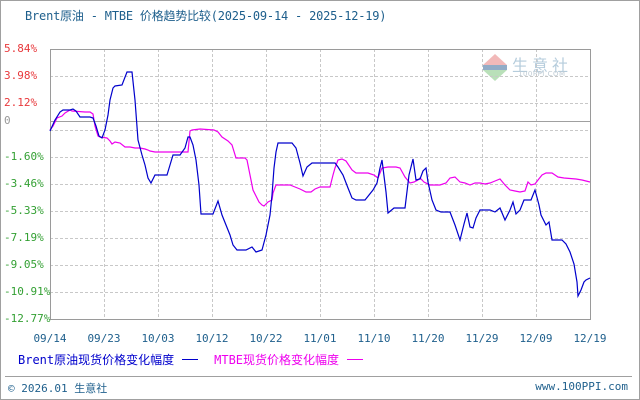 The height and width of the screenshot is (400, 640). I want to click on watermark: 生意社 100PPI.COM, so click(530, 67).